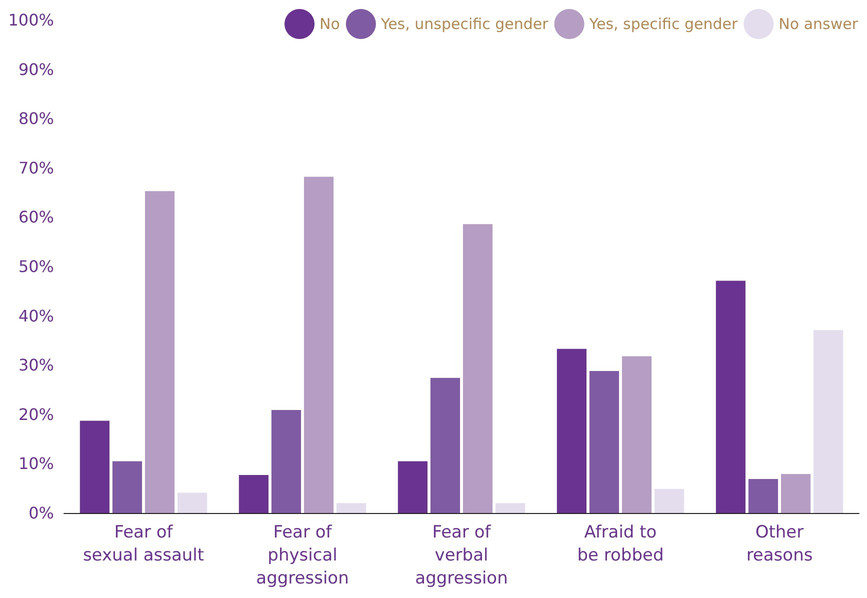 This screenshot has height=598, width=867. Describe the element at coordinates (36, 316) in the screenshot. I see `y-tick-label: 40%` at that location.